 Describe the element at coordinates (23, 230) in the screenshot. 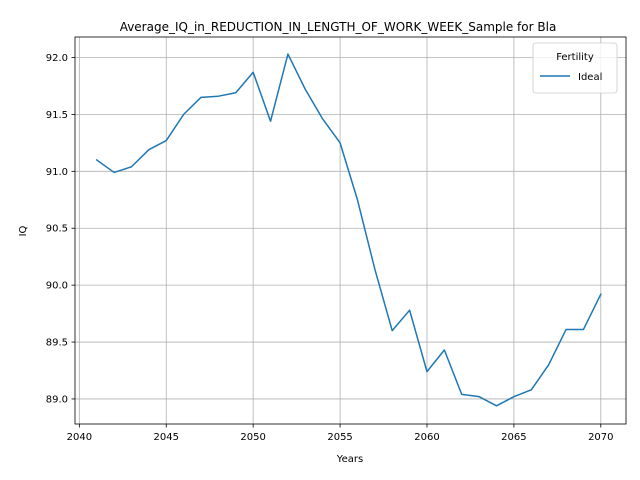

I see `y-axis-label: IQ` at that location.